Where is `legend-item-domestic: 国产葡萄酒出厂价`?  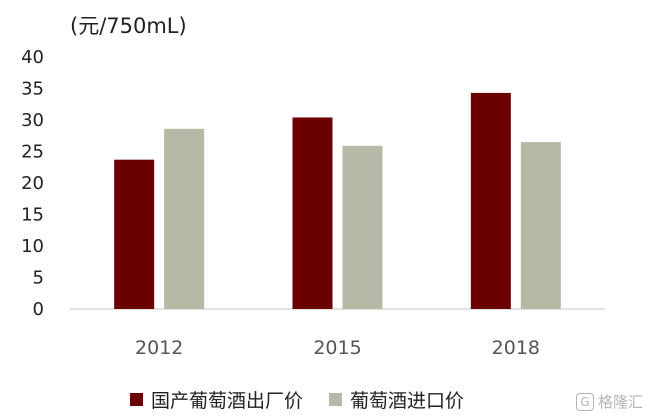 legend-item-domestic: 国产葡萄酒出厂价 is located at coordinates (216, 399).